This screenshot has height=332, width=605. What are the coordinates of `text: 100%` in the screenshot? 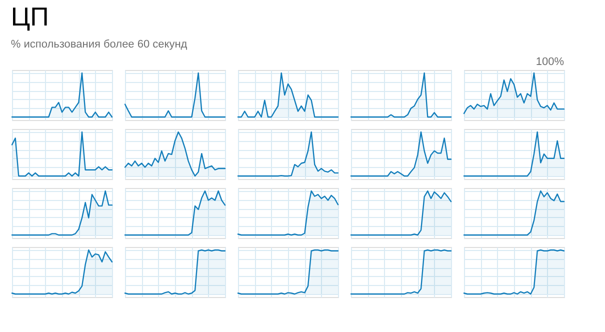 It's located at (550, 62).